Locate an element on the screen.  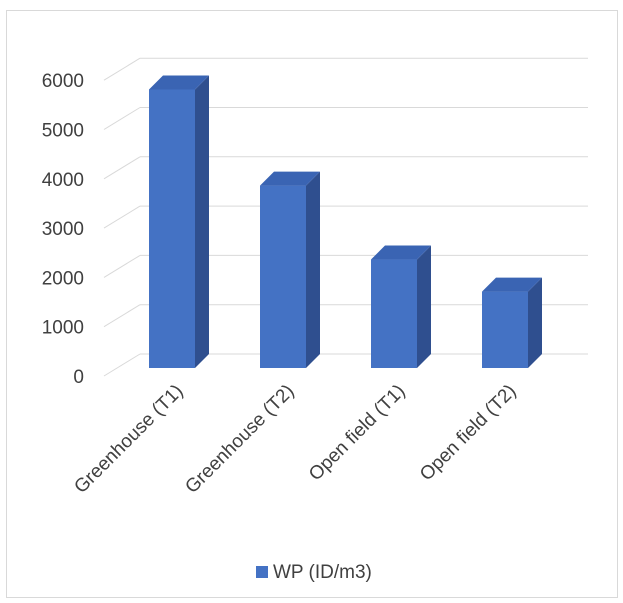
y-tick-label: 4000 is located at coordinates (63, 180).